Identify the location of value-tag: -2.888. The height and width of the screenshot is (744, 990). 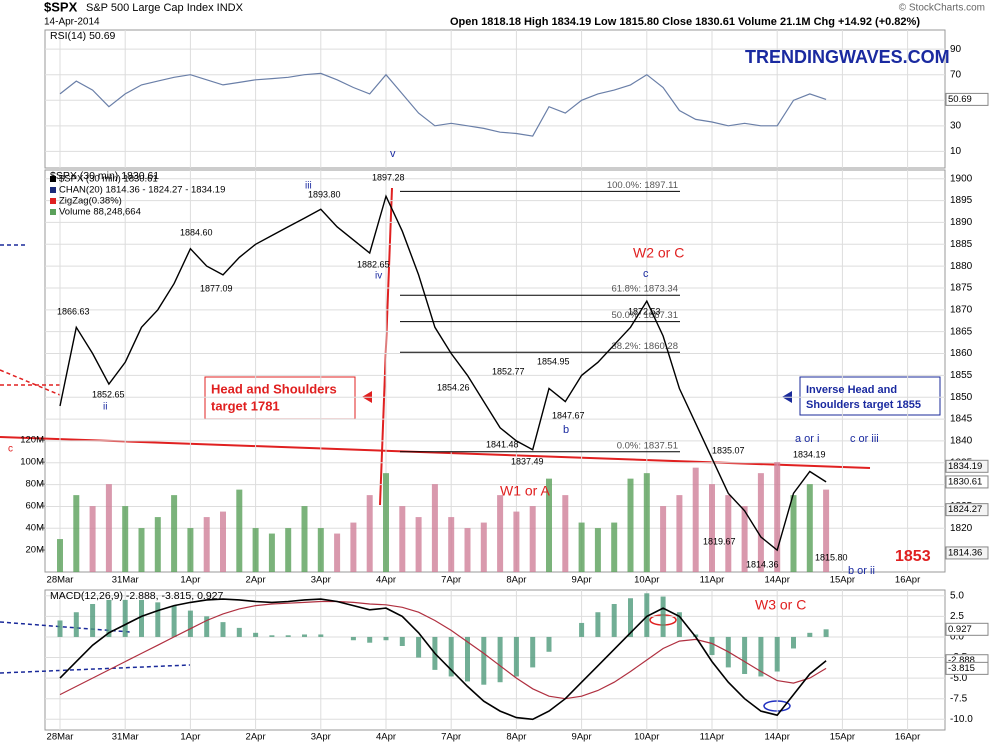
(961, 660).